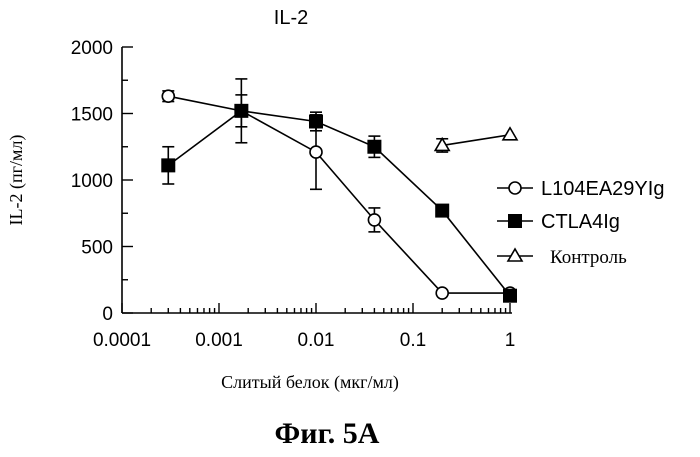 This screenshot has width=700, height=457. Describe the element at coordinates (602, 189) in the screenshot. I see `legend-label: L104EA29YIg` at that location.